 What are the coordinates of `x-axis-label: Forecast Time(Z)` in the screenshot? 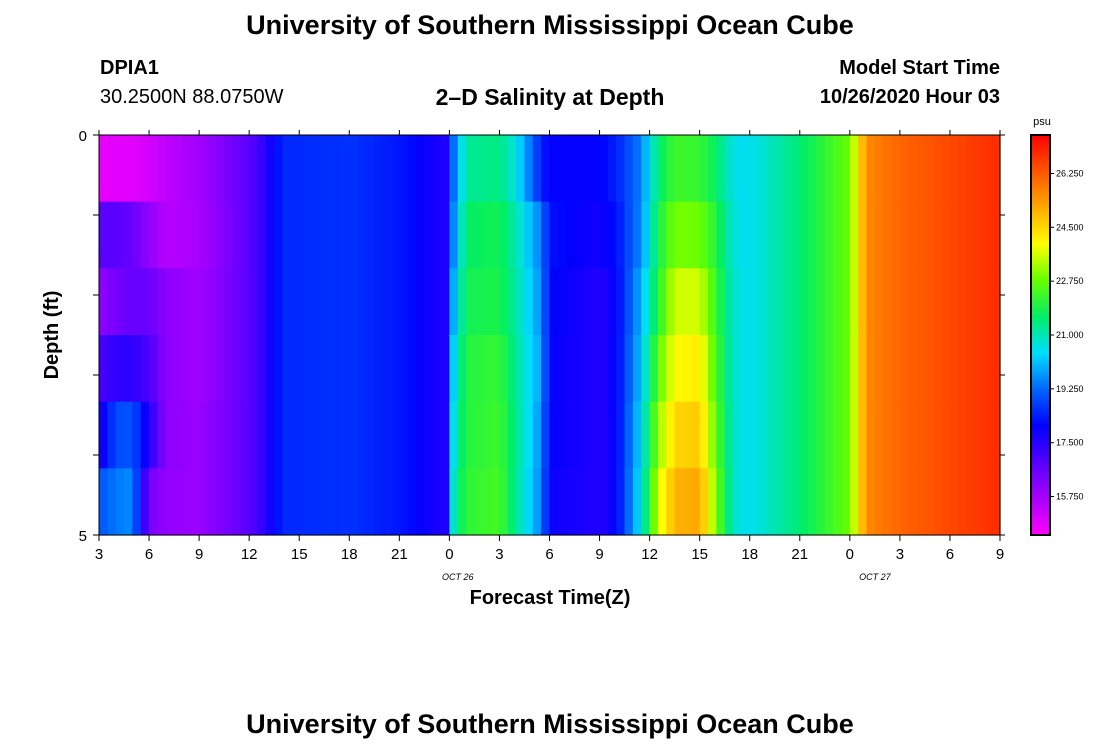 It's located at (550, 598).